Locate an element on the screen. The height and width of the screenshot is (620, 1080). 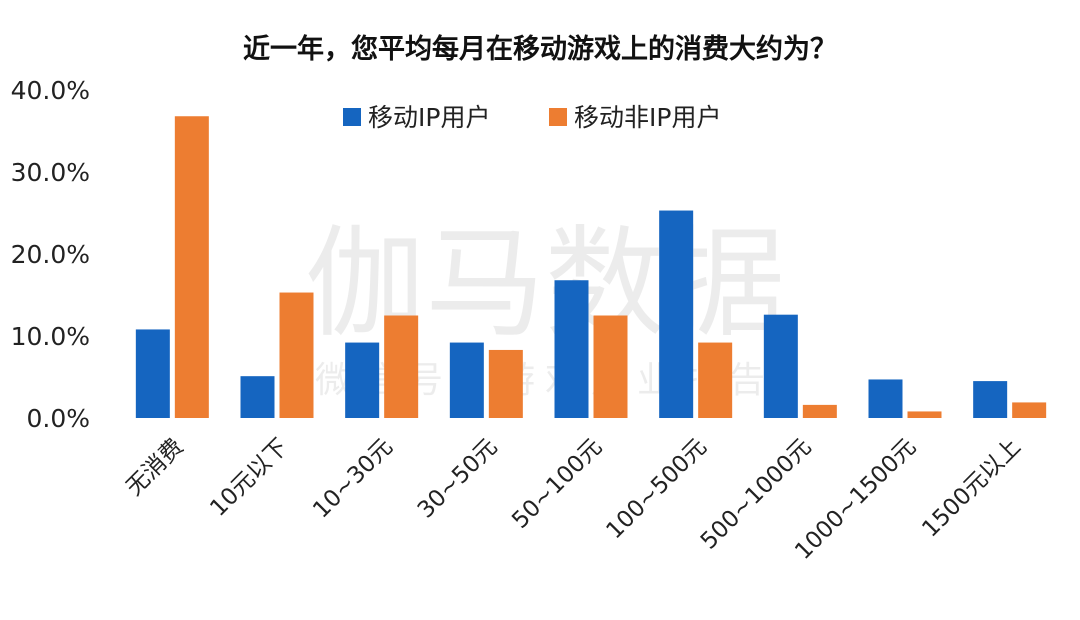
chart-title: 近一年，您平均每月在移动游戏上的消费大约为？ is located at coordinates (540, 49).